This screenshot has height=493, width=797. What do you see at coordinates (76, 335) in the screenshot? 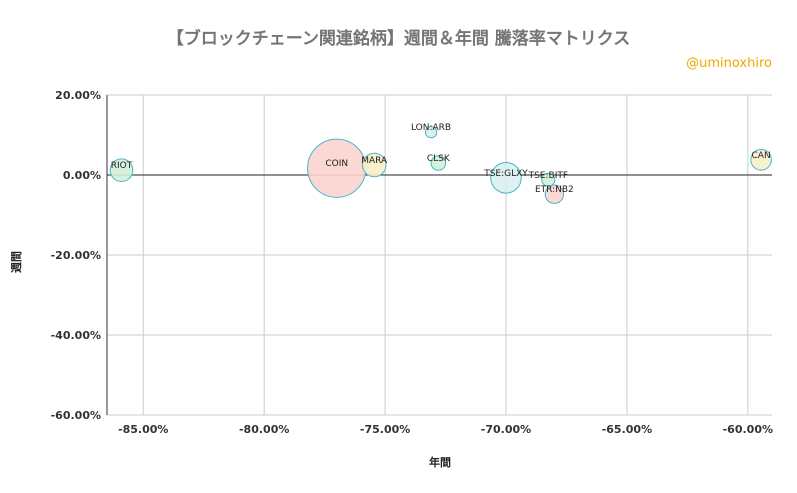
I see `y-tick-label: -40.00%` at bounding box center [76, 335].